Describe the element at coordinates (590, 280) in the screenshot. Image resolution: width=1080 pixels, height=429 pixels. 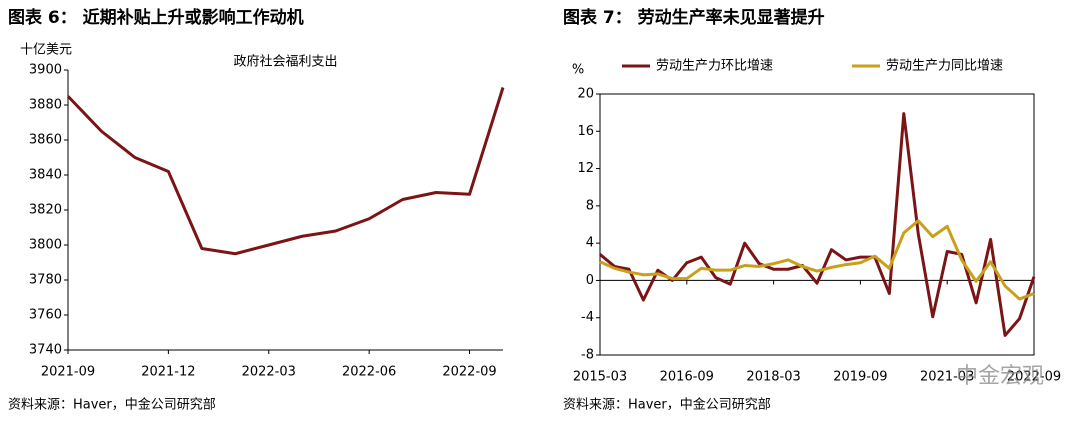
I see `y-tick-label: 0` at that location.